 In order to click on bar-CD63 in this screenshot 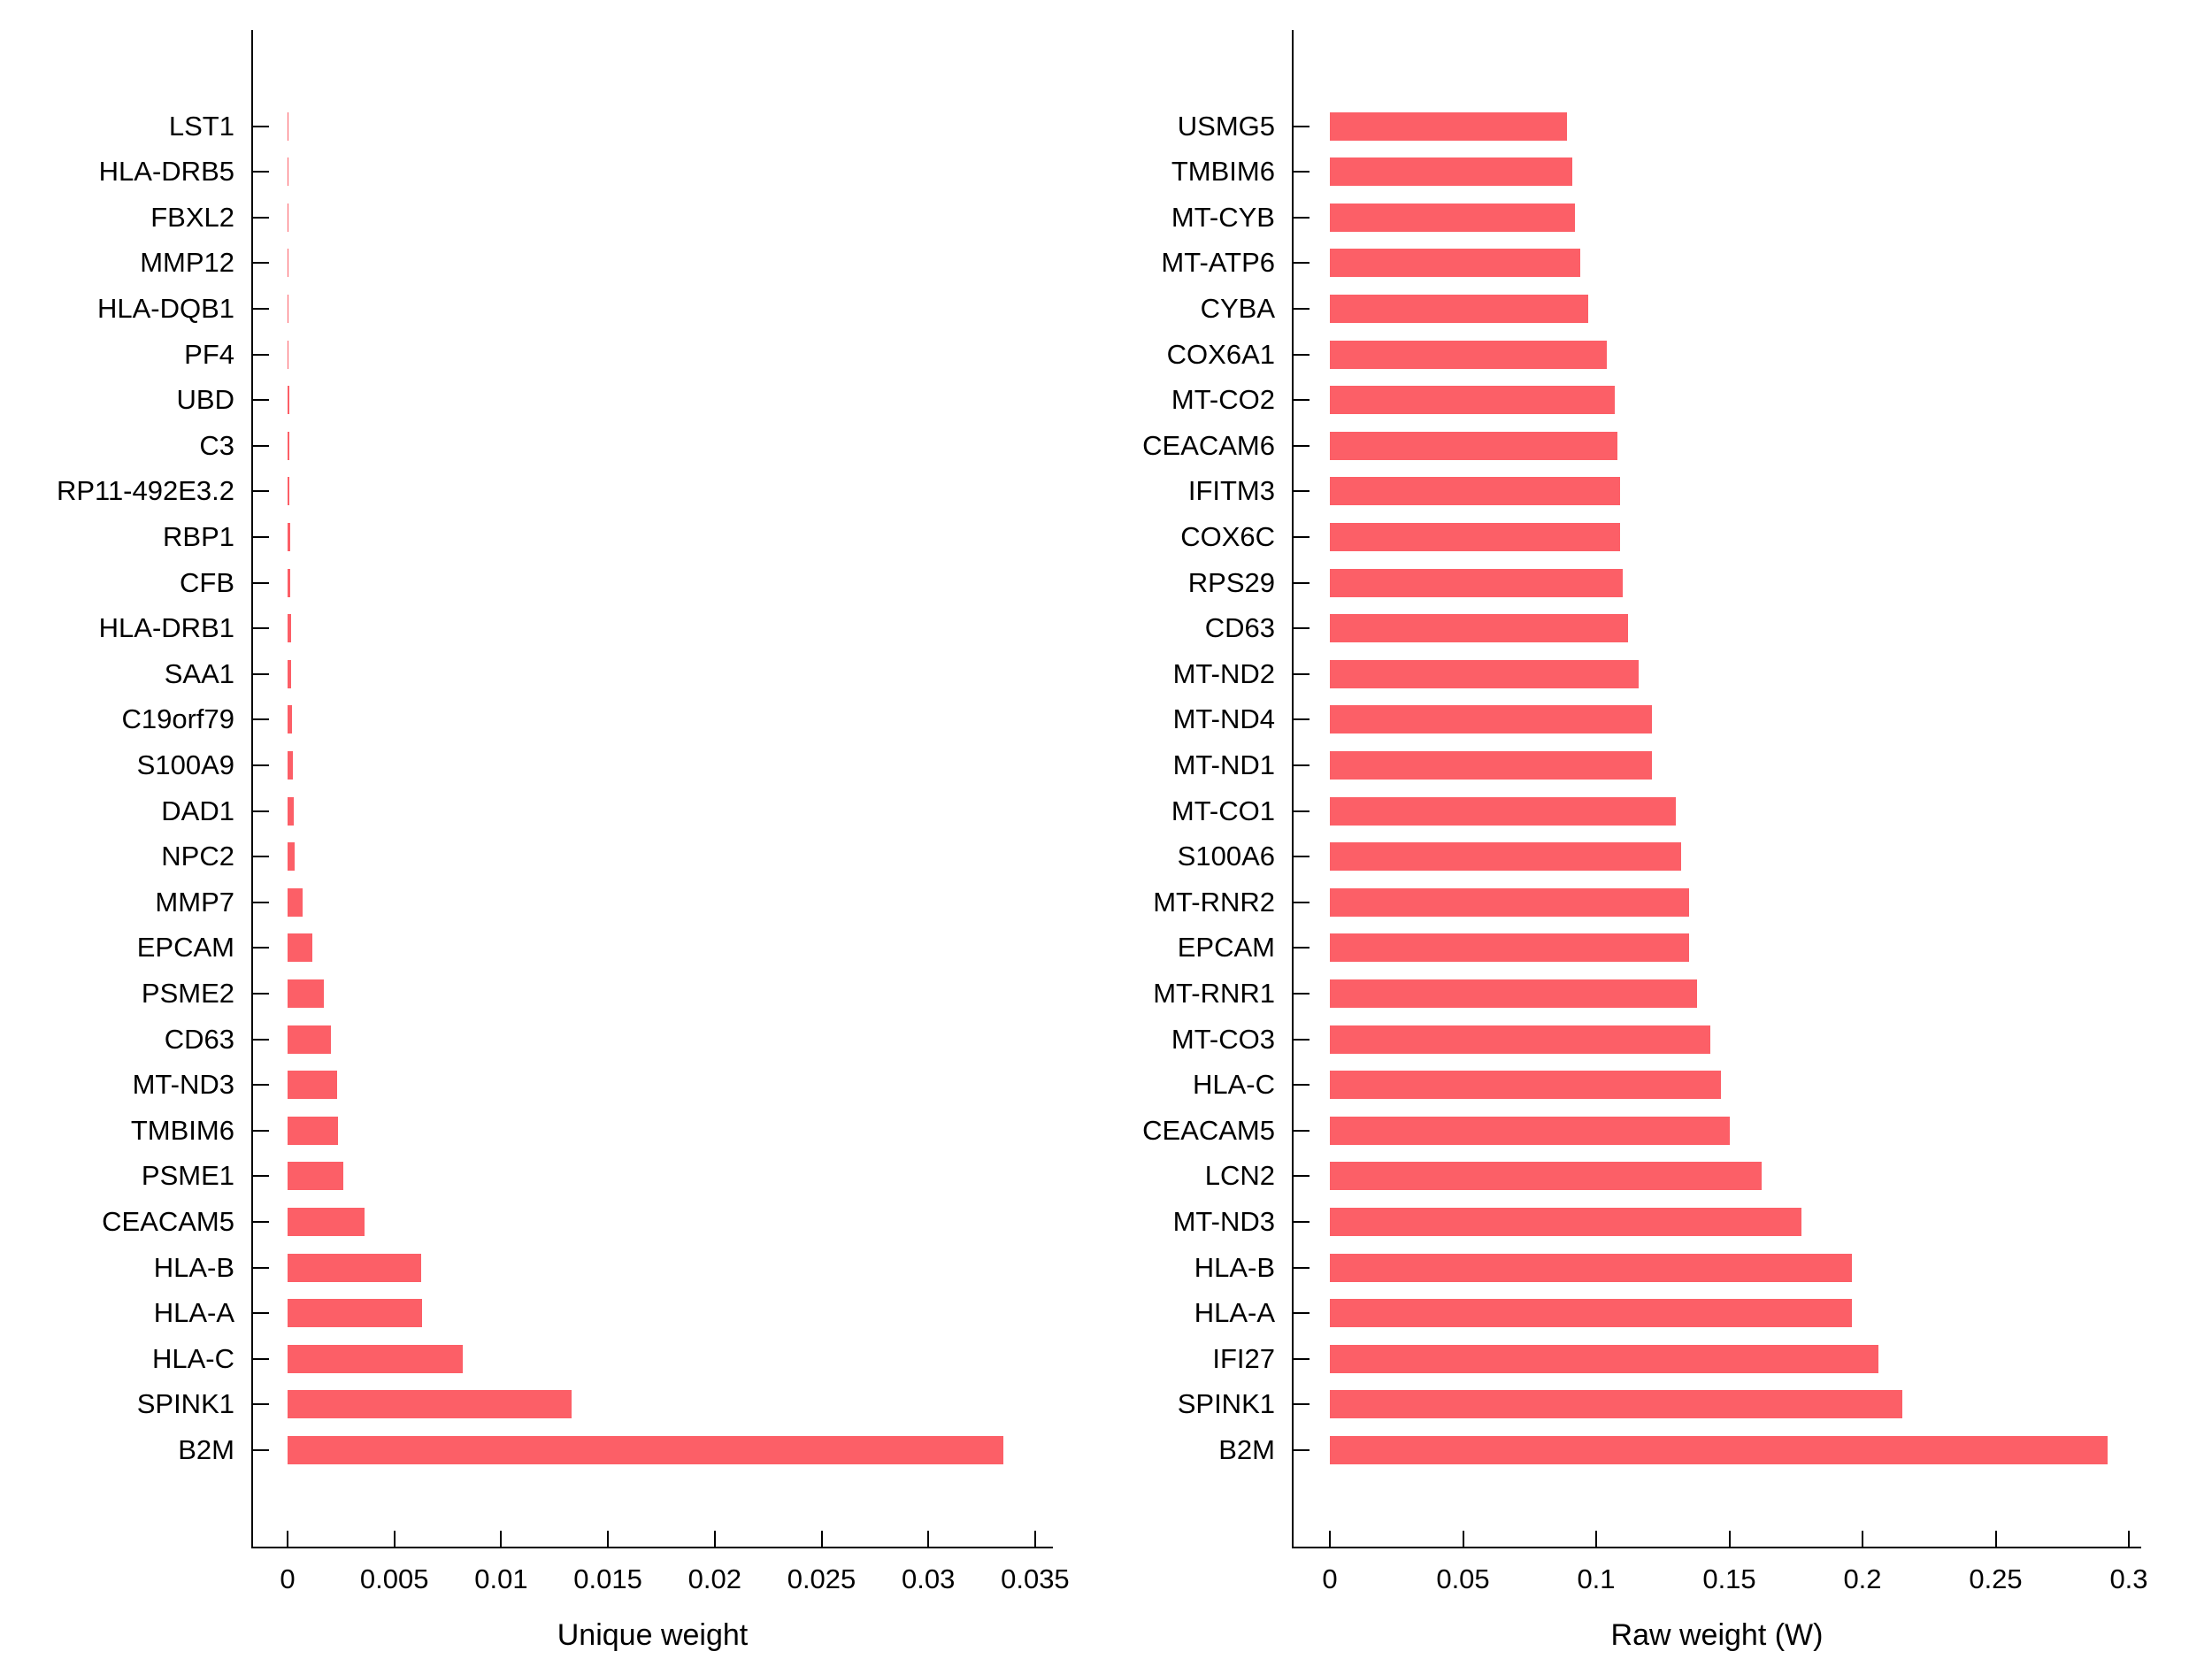, I will do `click(310, 1039)`.